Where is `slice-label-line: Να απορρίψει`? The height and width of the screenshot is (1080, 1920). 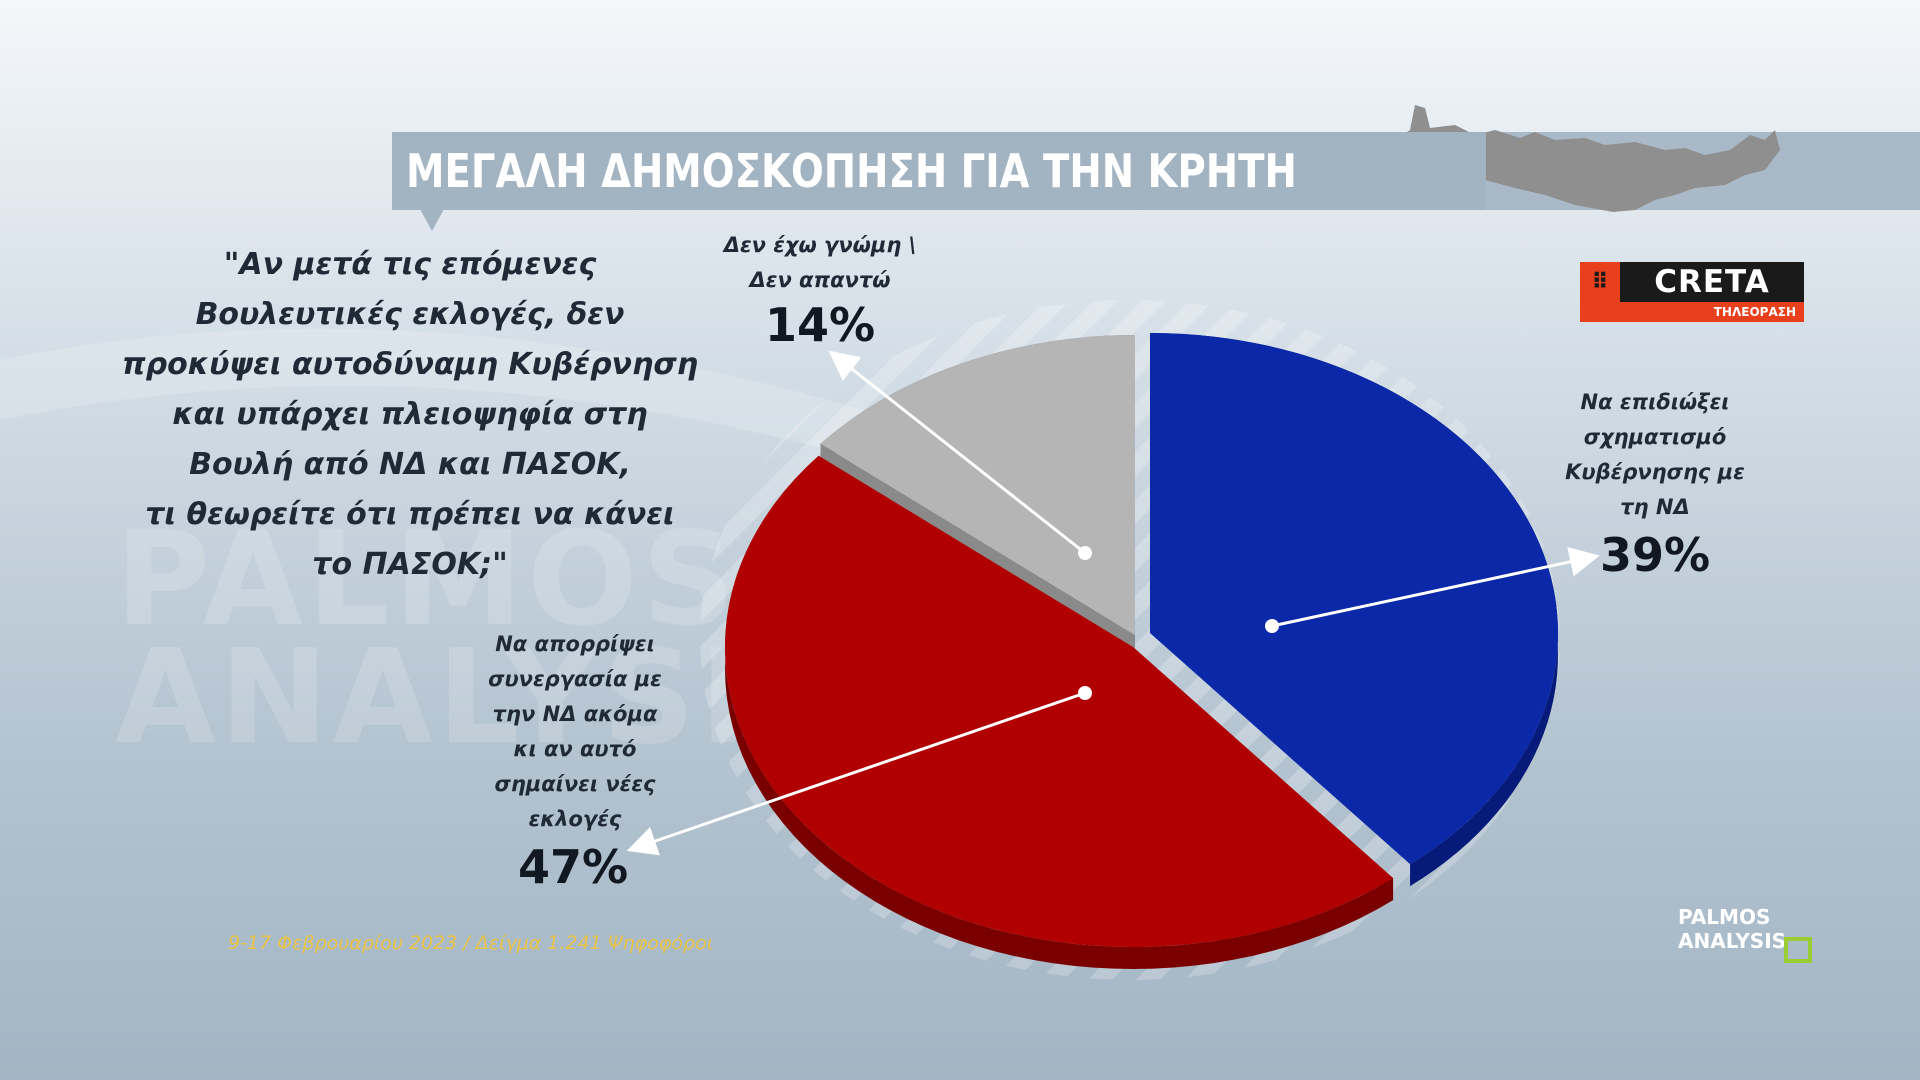
slice-label-line: Να απορρίψει is located at coordinates (575, 644).